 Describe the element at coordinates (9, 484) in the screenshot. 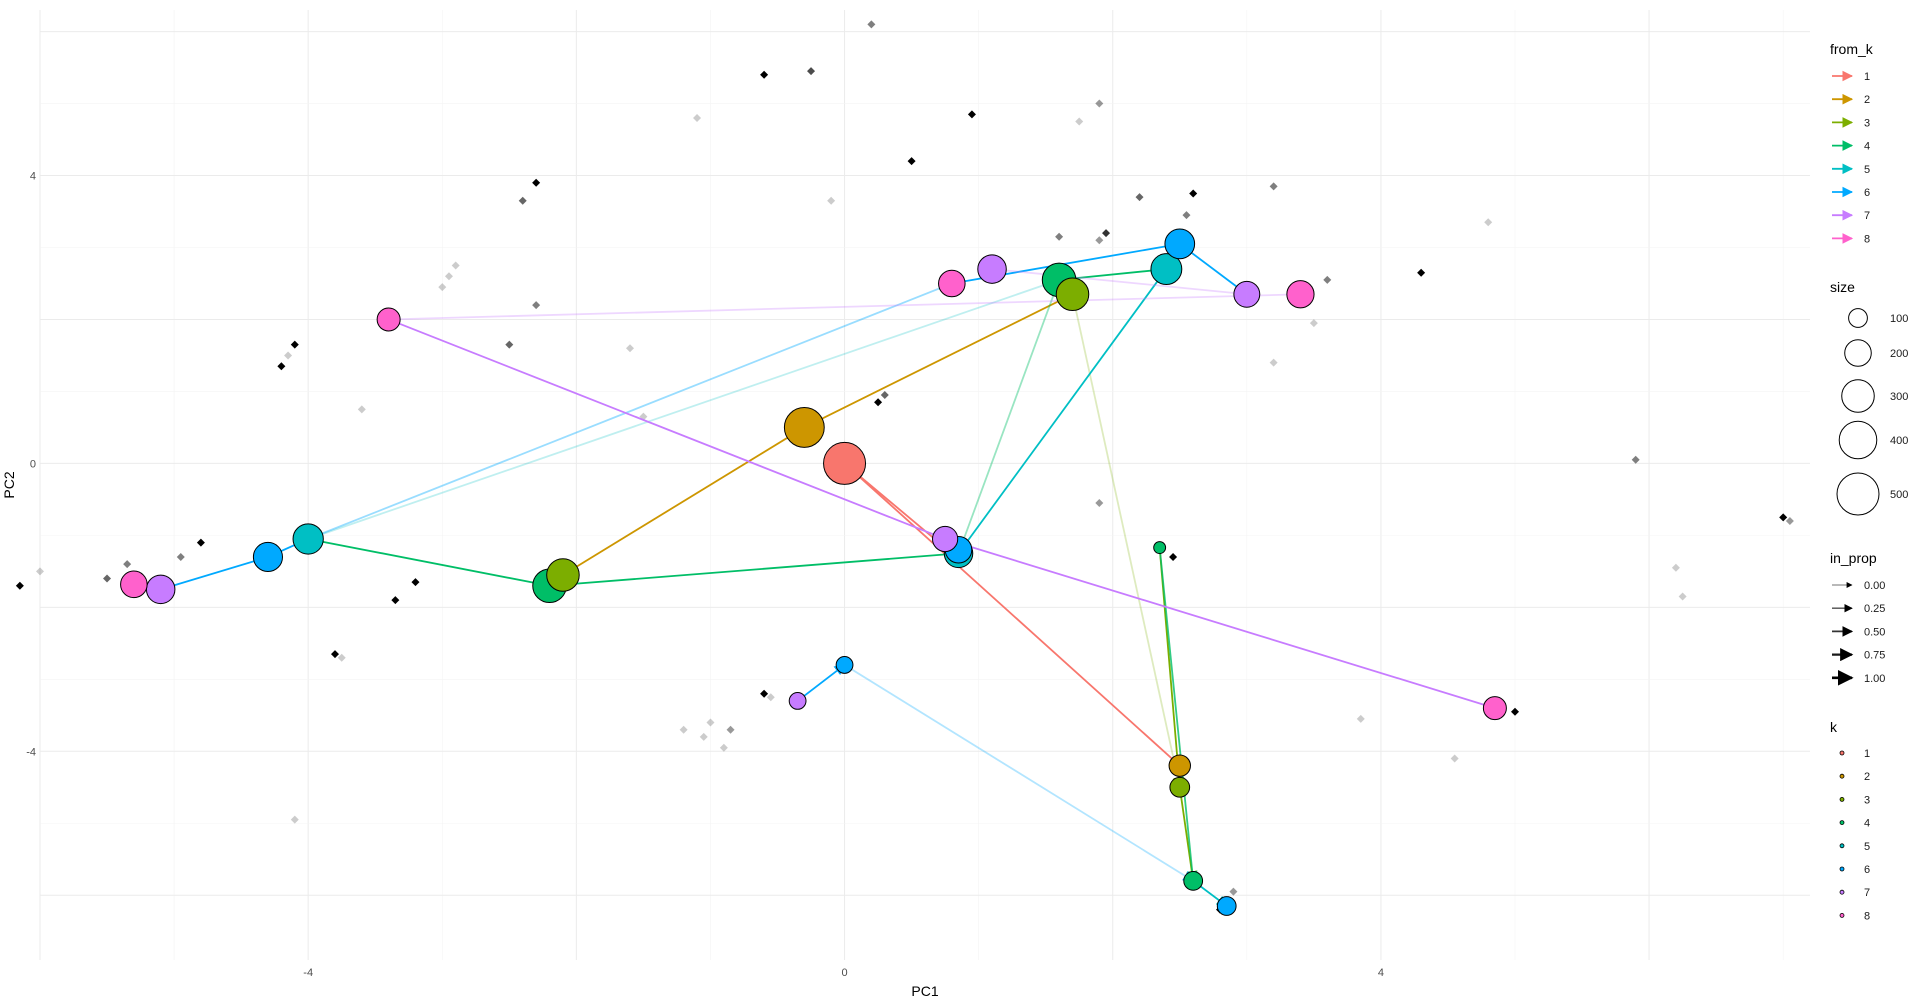

I see `y-axis-title: PC2` at that location.